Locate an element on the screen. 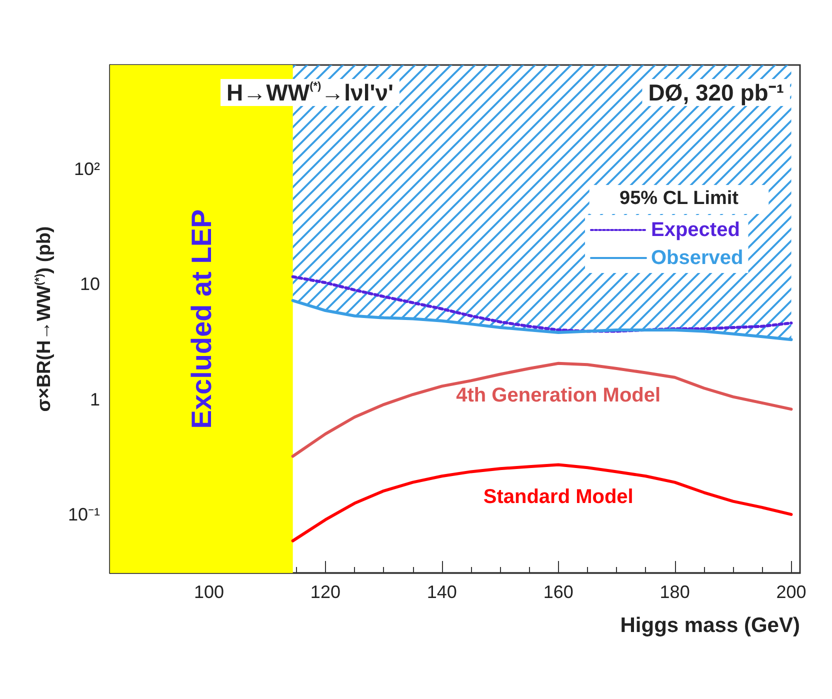 Image resolution: width=832 pixels, height=699 pixels. band-label: Excluded at LEP is located at coordinates (201, 319).